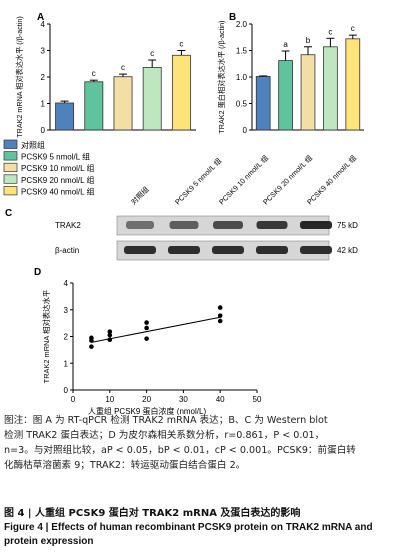 The image size is (400, 555). Describe the element at coordinates (347, 225) in the screenshot. I see `blot-size-label: 75 kD` at that location.